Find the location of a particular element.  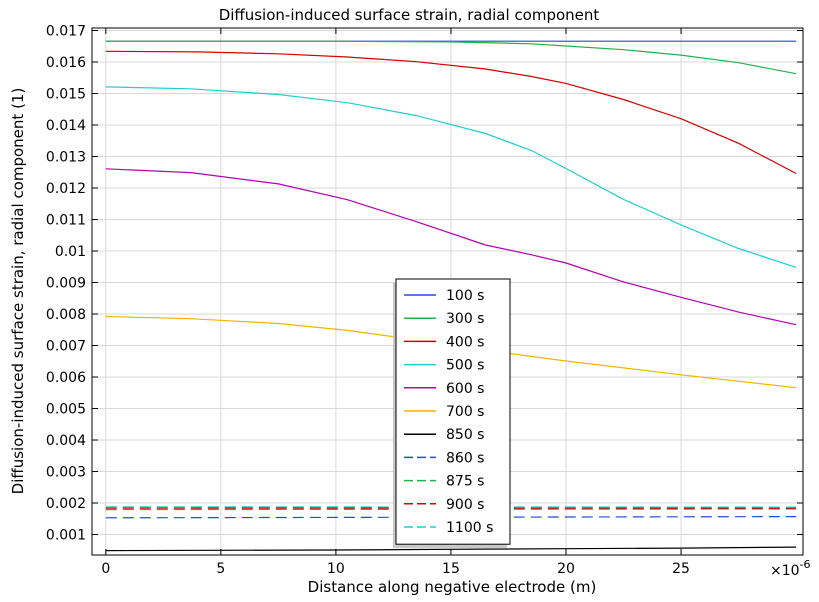

y-tick-label: 0.007 is located at coordinates (66, 347).